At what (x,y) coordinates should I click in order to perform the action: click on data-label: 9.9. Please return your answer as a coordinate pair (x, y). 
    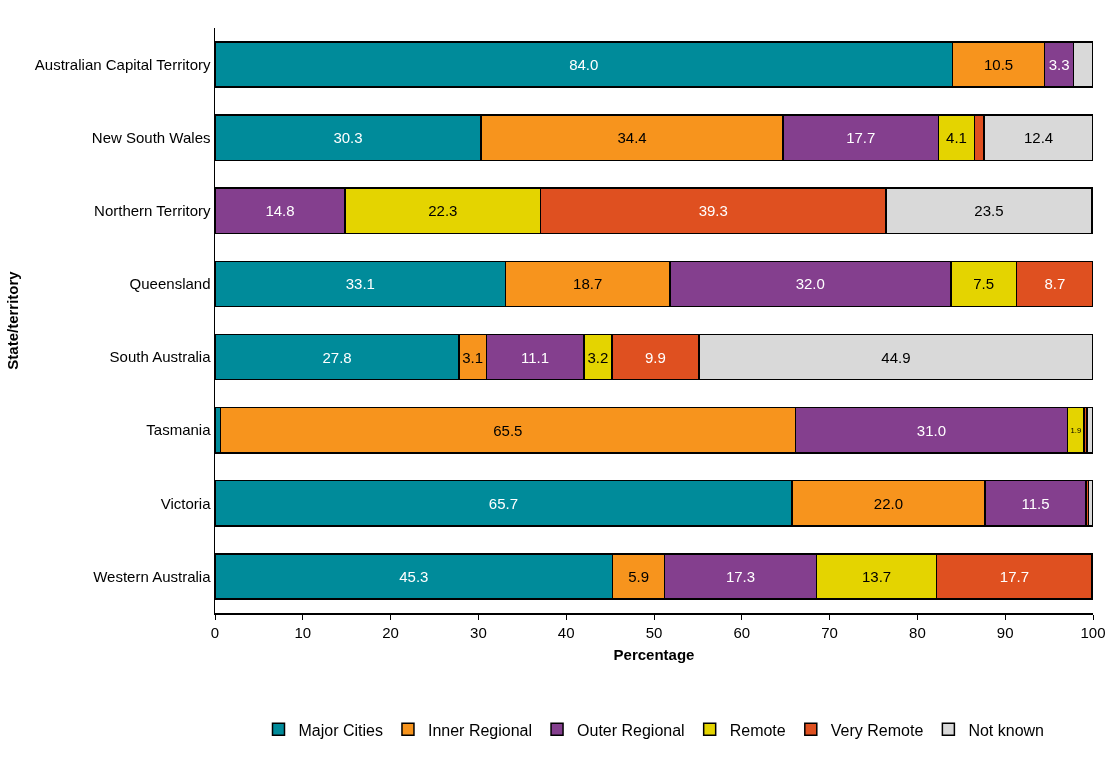
    Looking at the image, I should click on (655, 357).